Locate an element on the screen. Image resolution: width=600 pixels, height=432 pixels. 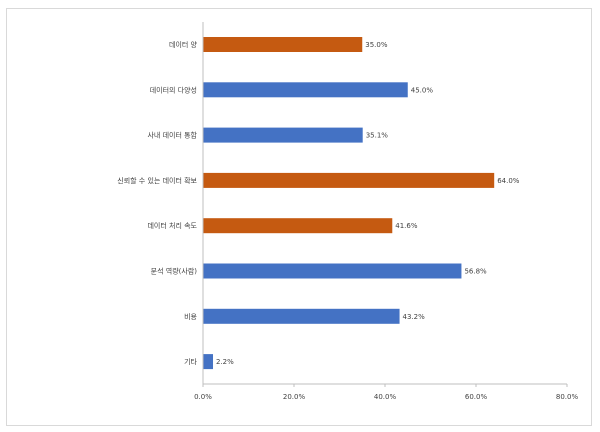
data-label: 64.0% is located at coordinates (508, 181).